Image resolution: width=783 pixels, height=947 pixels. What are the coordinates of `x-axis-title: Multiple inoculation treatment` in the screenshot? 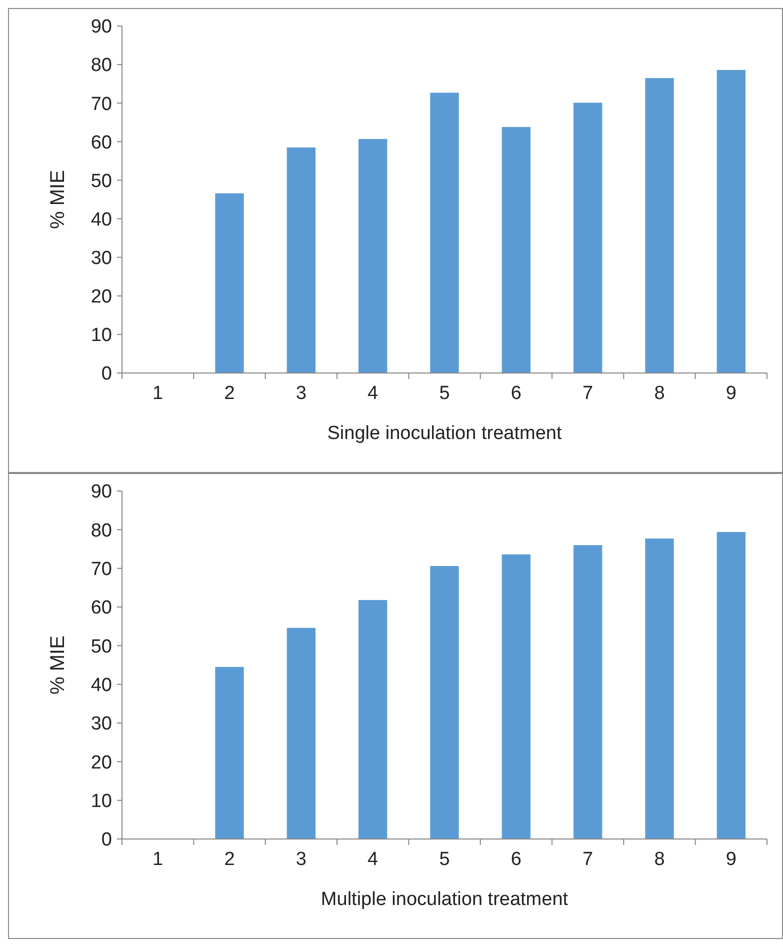 It's located at (444, 899).